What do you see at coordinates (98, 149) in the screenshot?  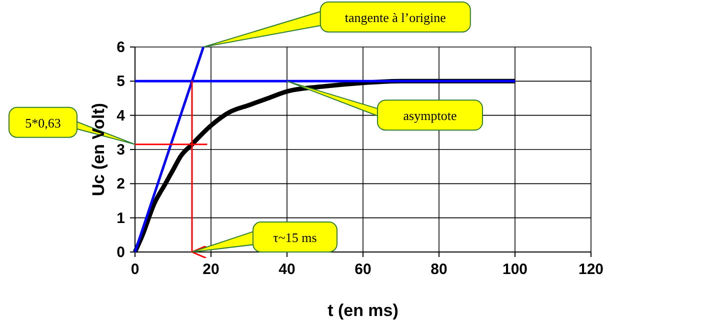 I see `y-axis-title: Uc (en Volt)` at bounding box center [98, 149].